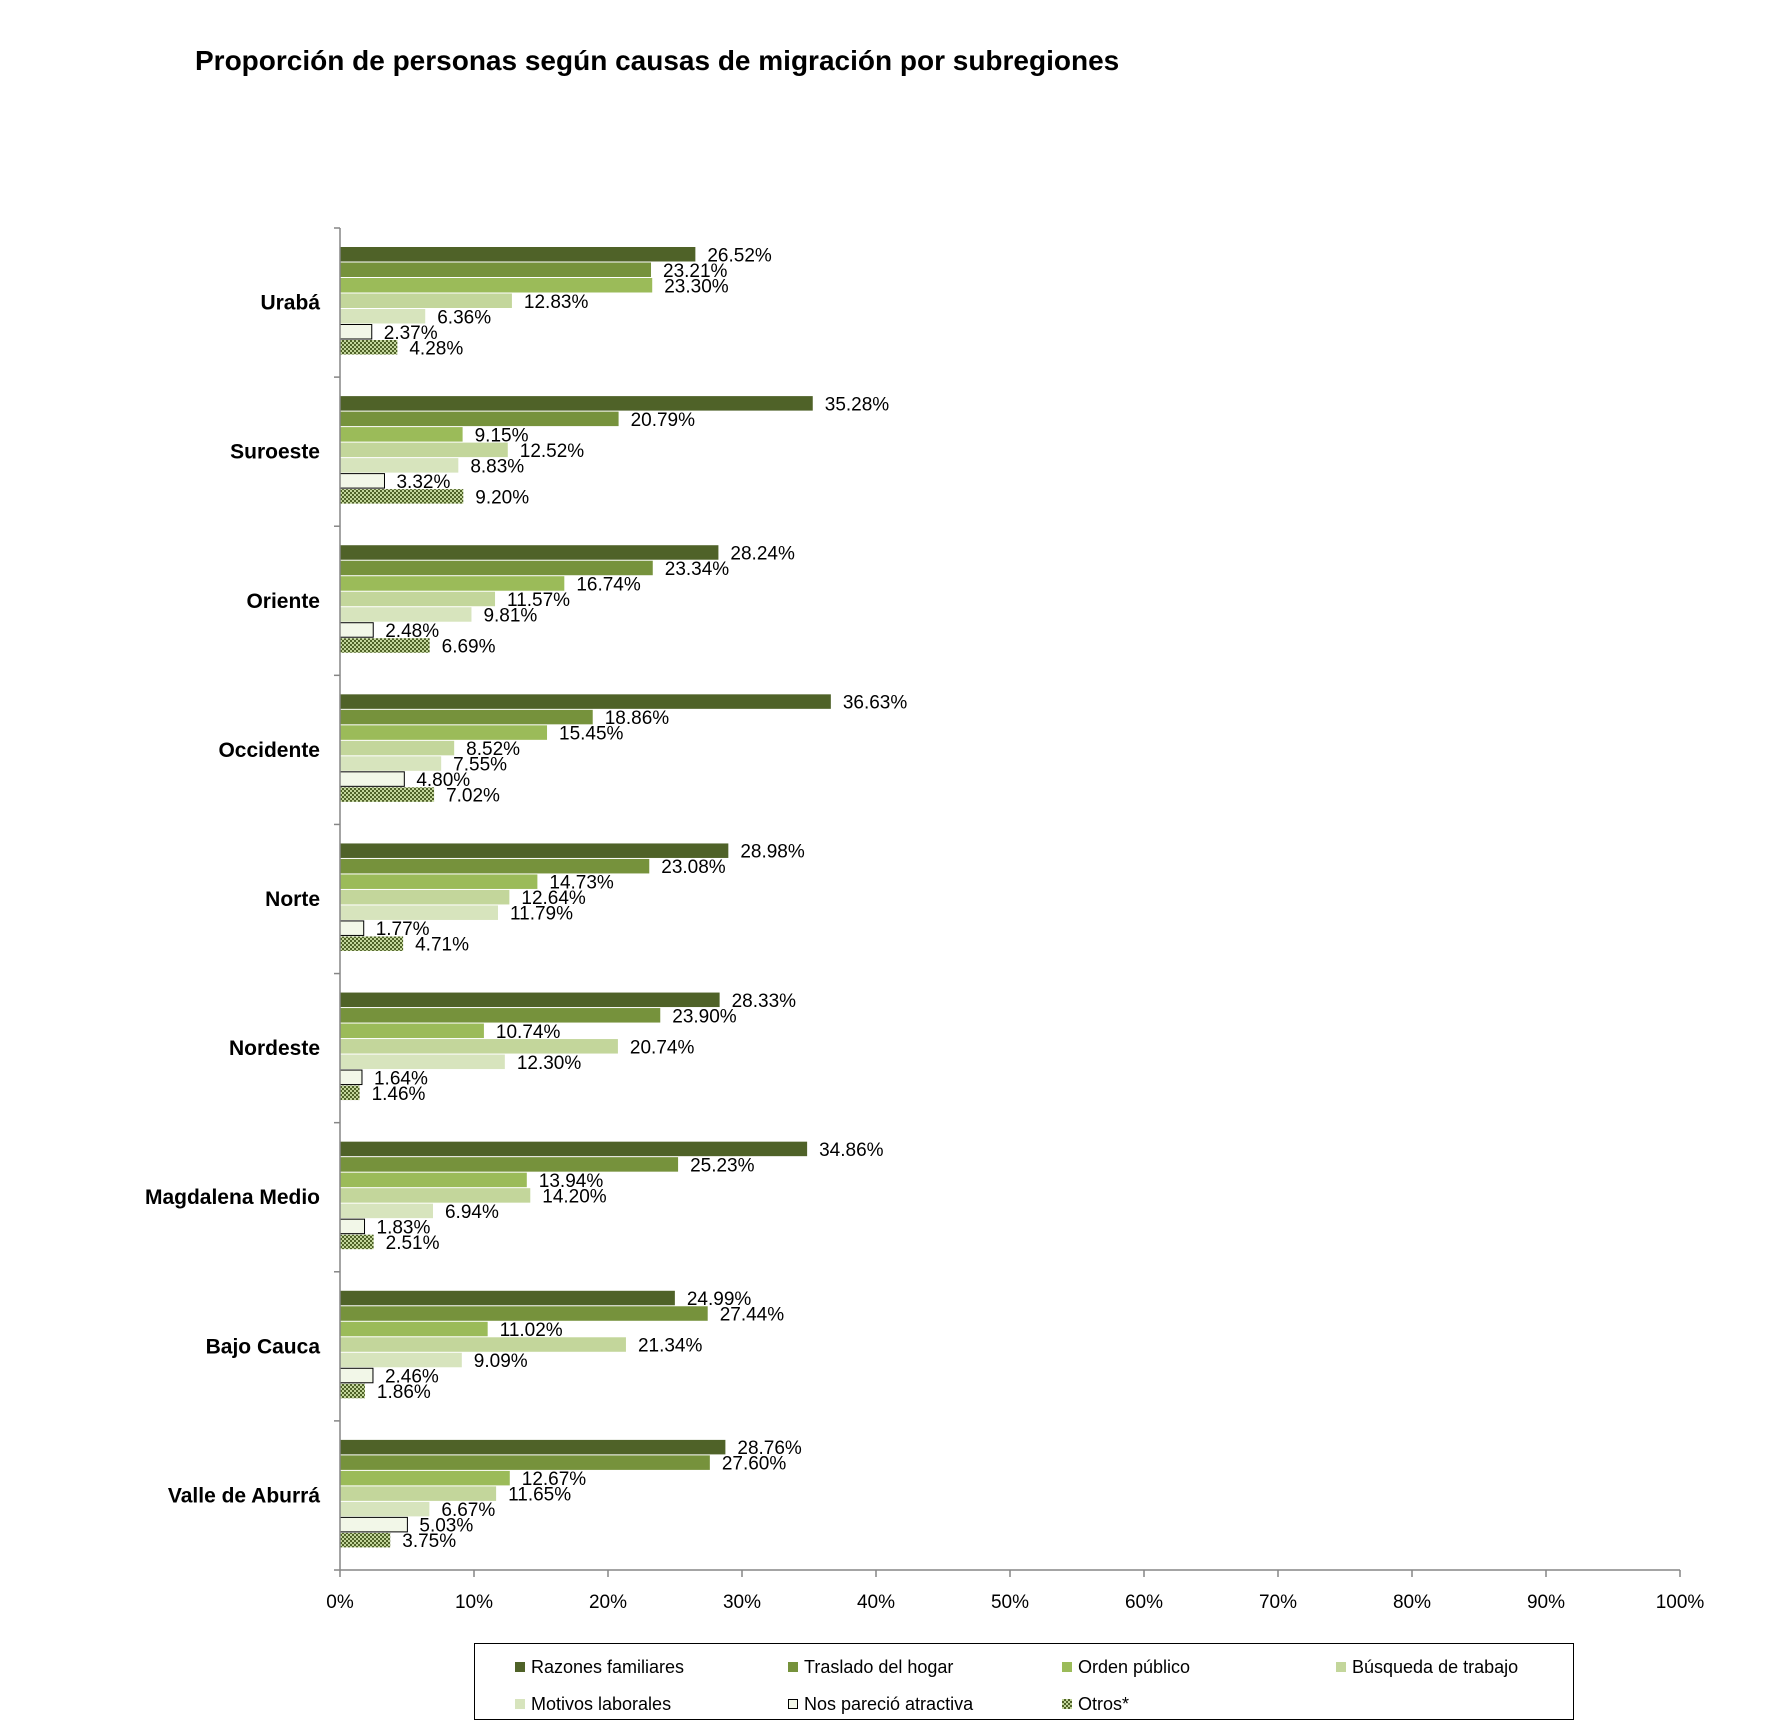 Image resolution: width=1768 pixels, height=1733 pixels. What do you see at coordinates (541, 914) in the screenshot?
I see `data-label: 11.79%` at bounding box center [541, 914].